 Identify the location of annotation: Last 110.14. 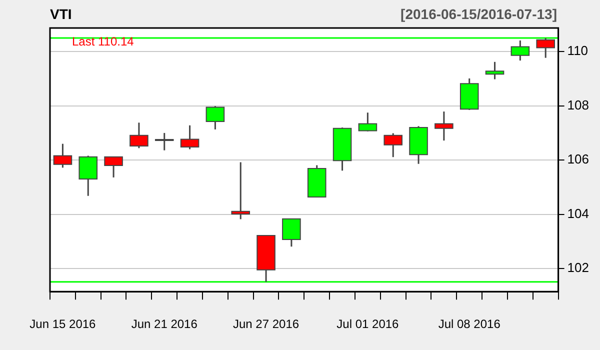
(103, 41).